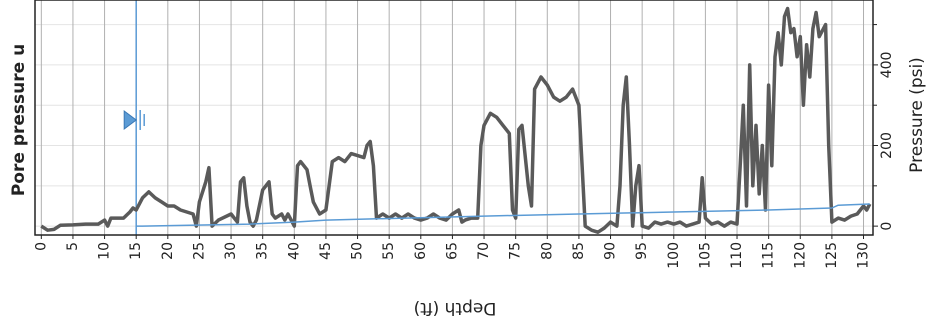 The image size is (930, 329). Describe the element at coordinates (516, 251) in the screenshot. I see `x-tick-label: 75` at that location.